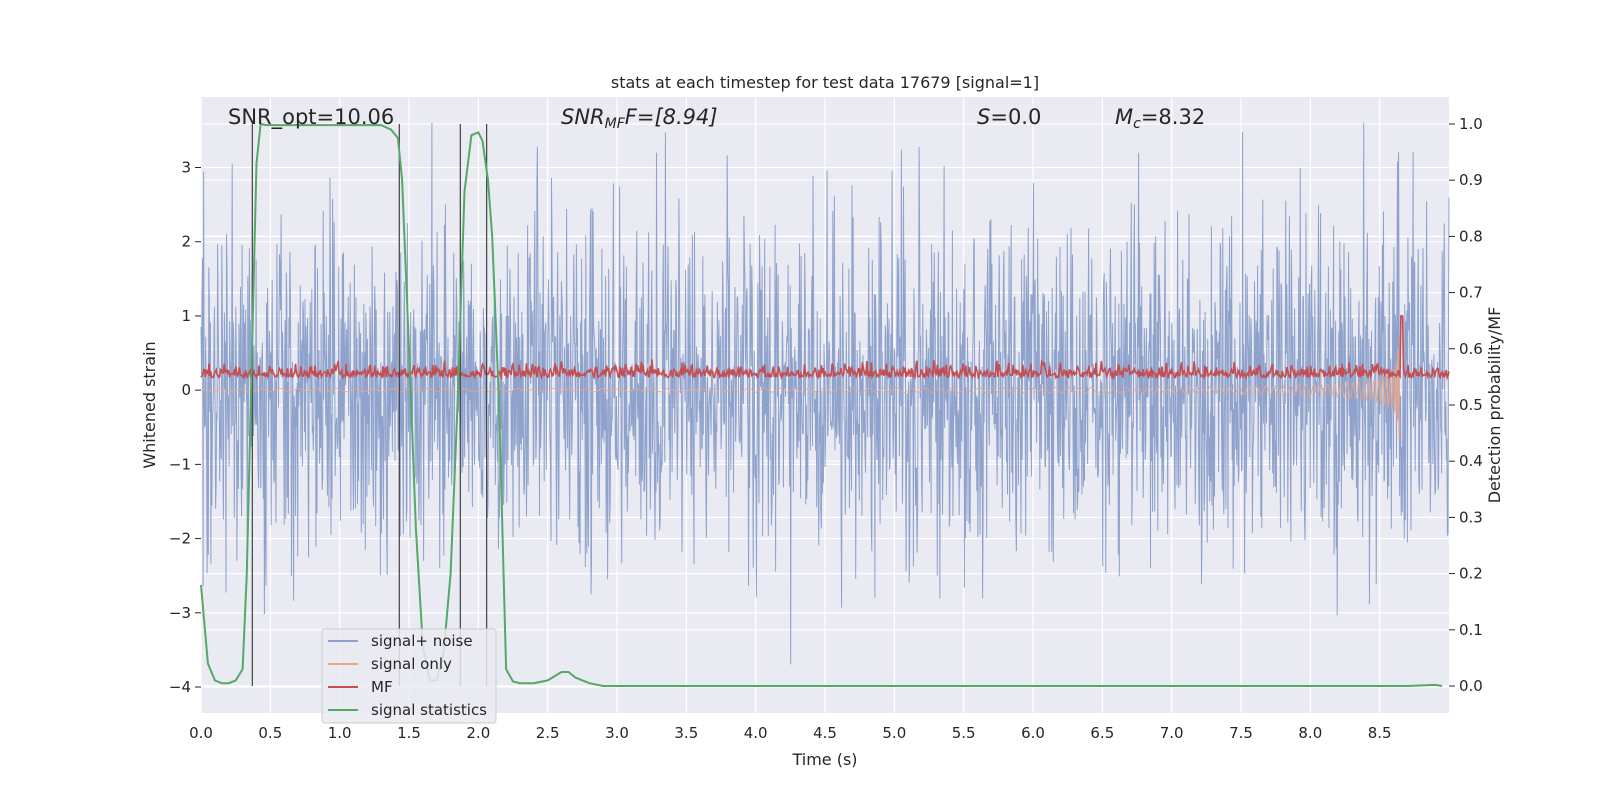 This screenshot has height=800, width=1600. What do you see at coordinates (1471, 517) in the screenshot?
I see `y-right-tick-label: 0.3` at bounding box center [1471, 517].